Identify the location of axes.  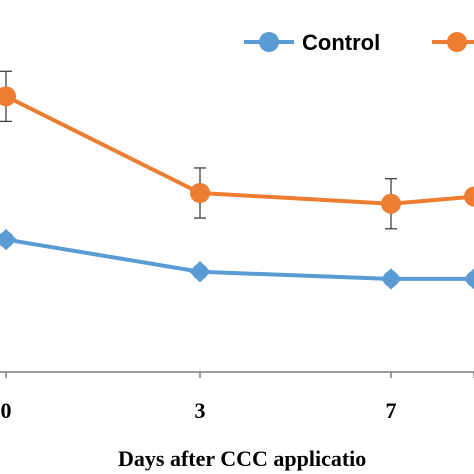
(237, 374).